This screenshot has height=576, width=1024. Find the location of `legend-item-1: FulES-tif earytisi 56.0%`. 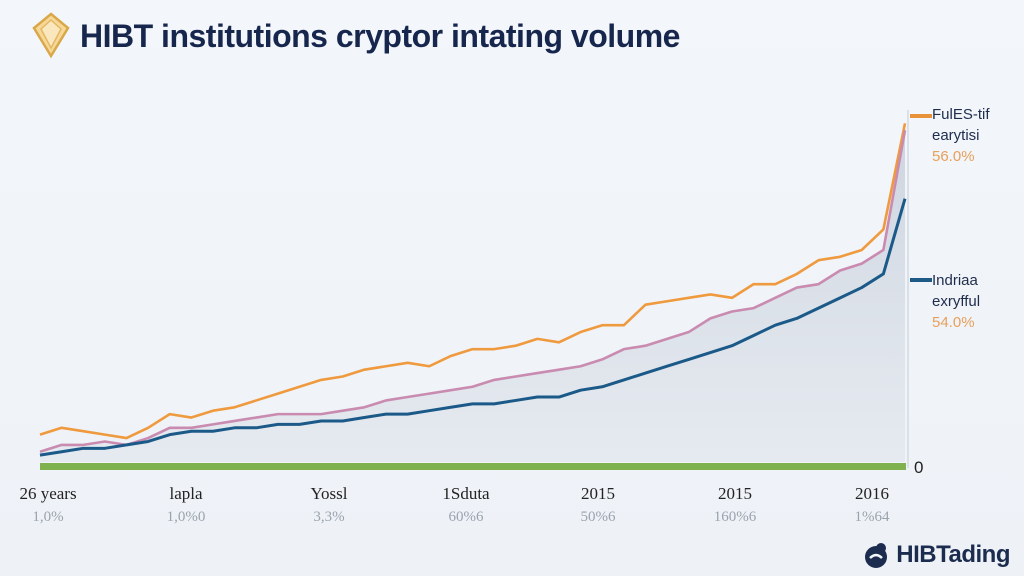

legend-item-1: FulES-tif earytisi 56.0% is located at coordinates (950, 135).